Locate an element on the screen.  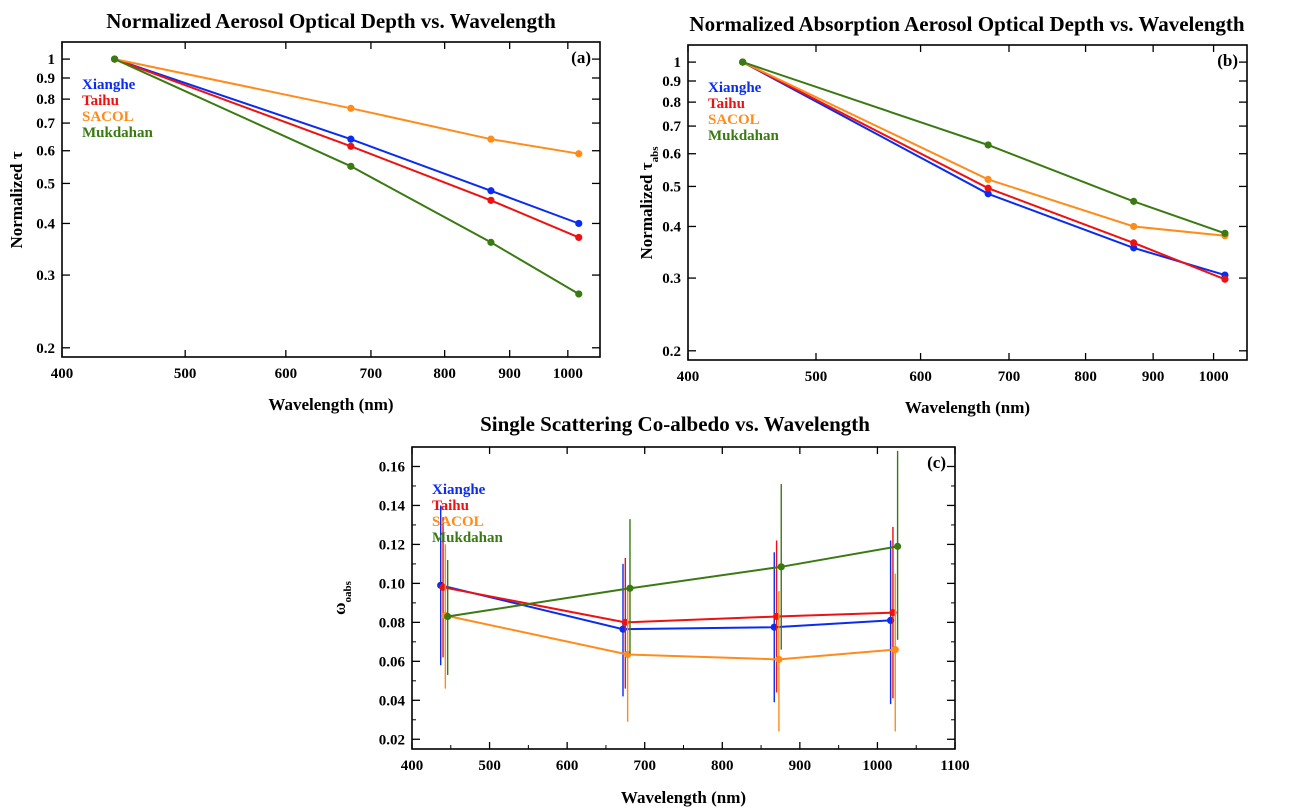
y-tick-label: 0.5 is located at coordinates (45, 184).